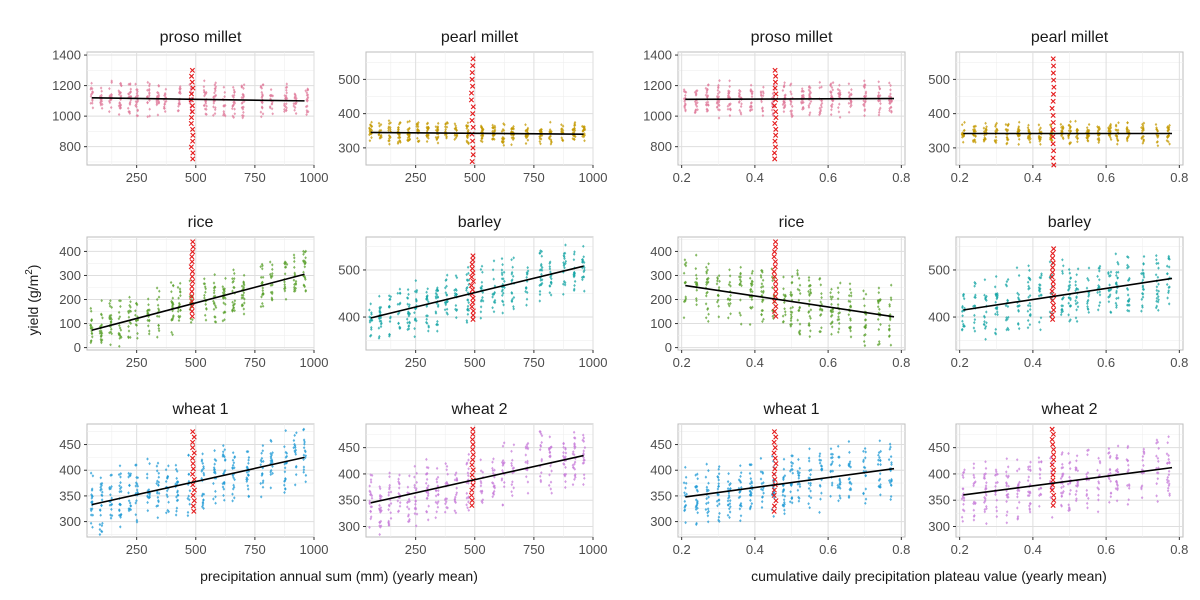  Describe the element at coordinates (70, 444) in the screenshot. I see `y-tick-label: 450` at that location.